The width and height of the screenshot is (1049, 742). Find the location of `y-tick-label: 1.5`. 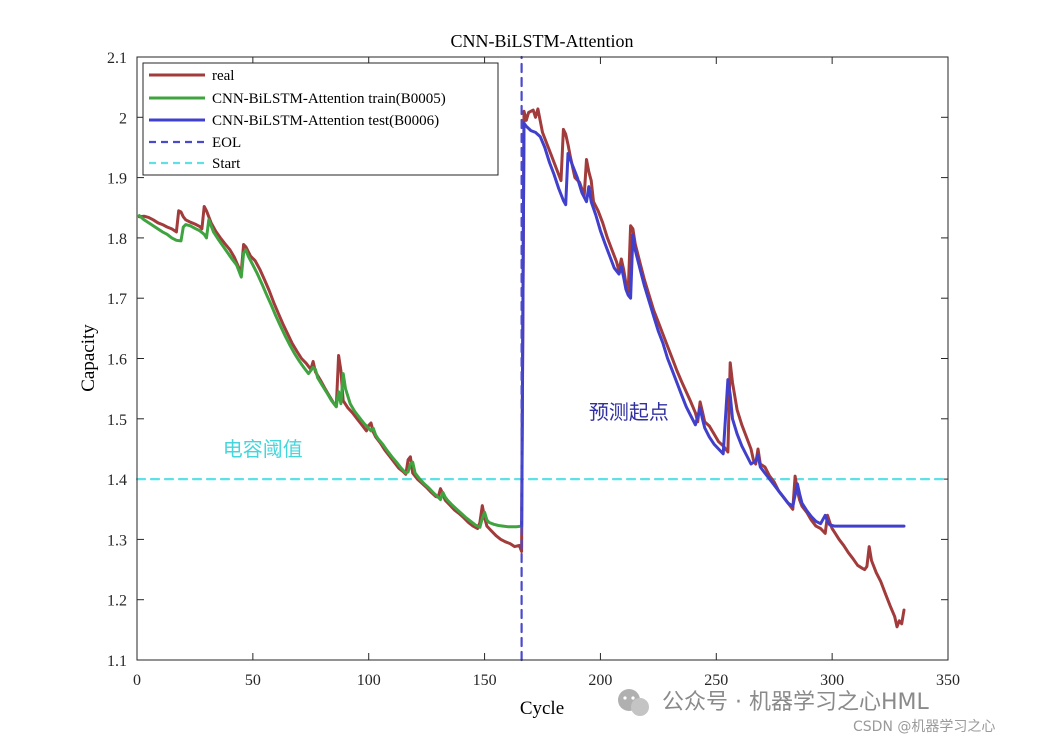

y-tick-label: 1.5 is located at coordinates (117, 420).